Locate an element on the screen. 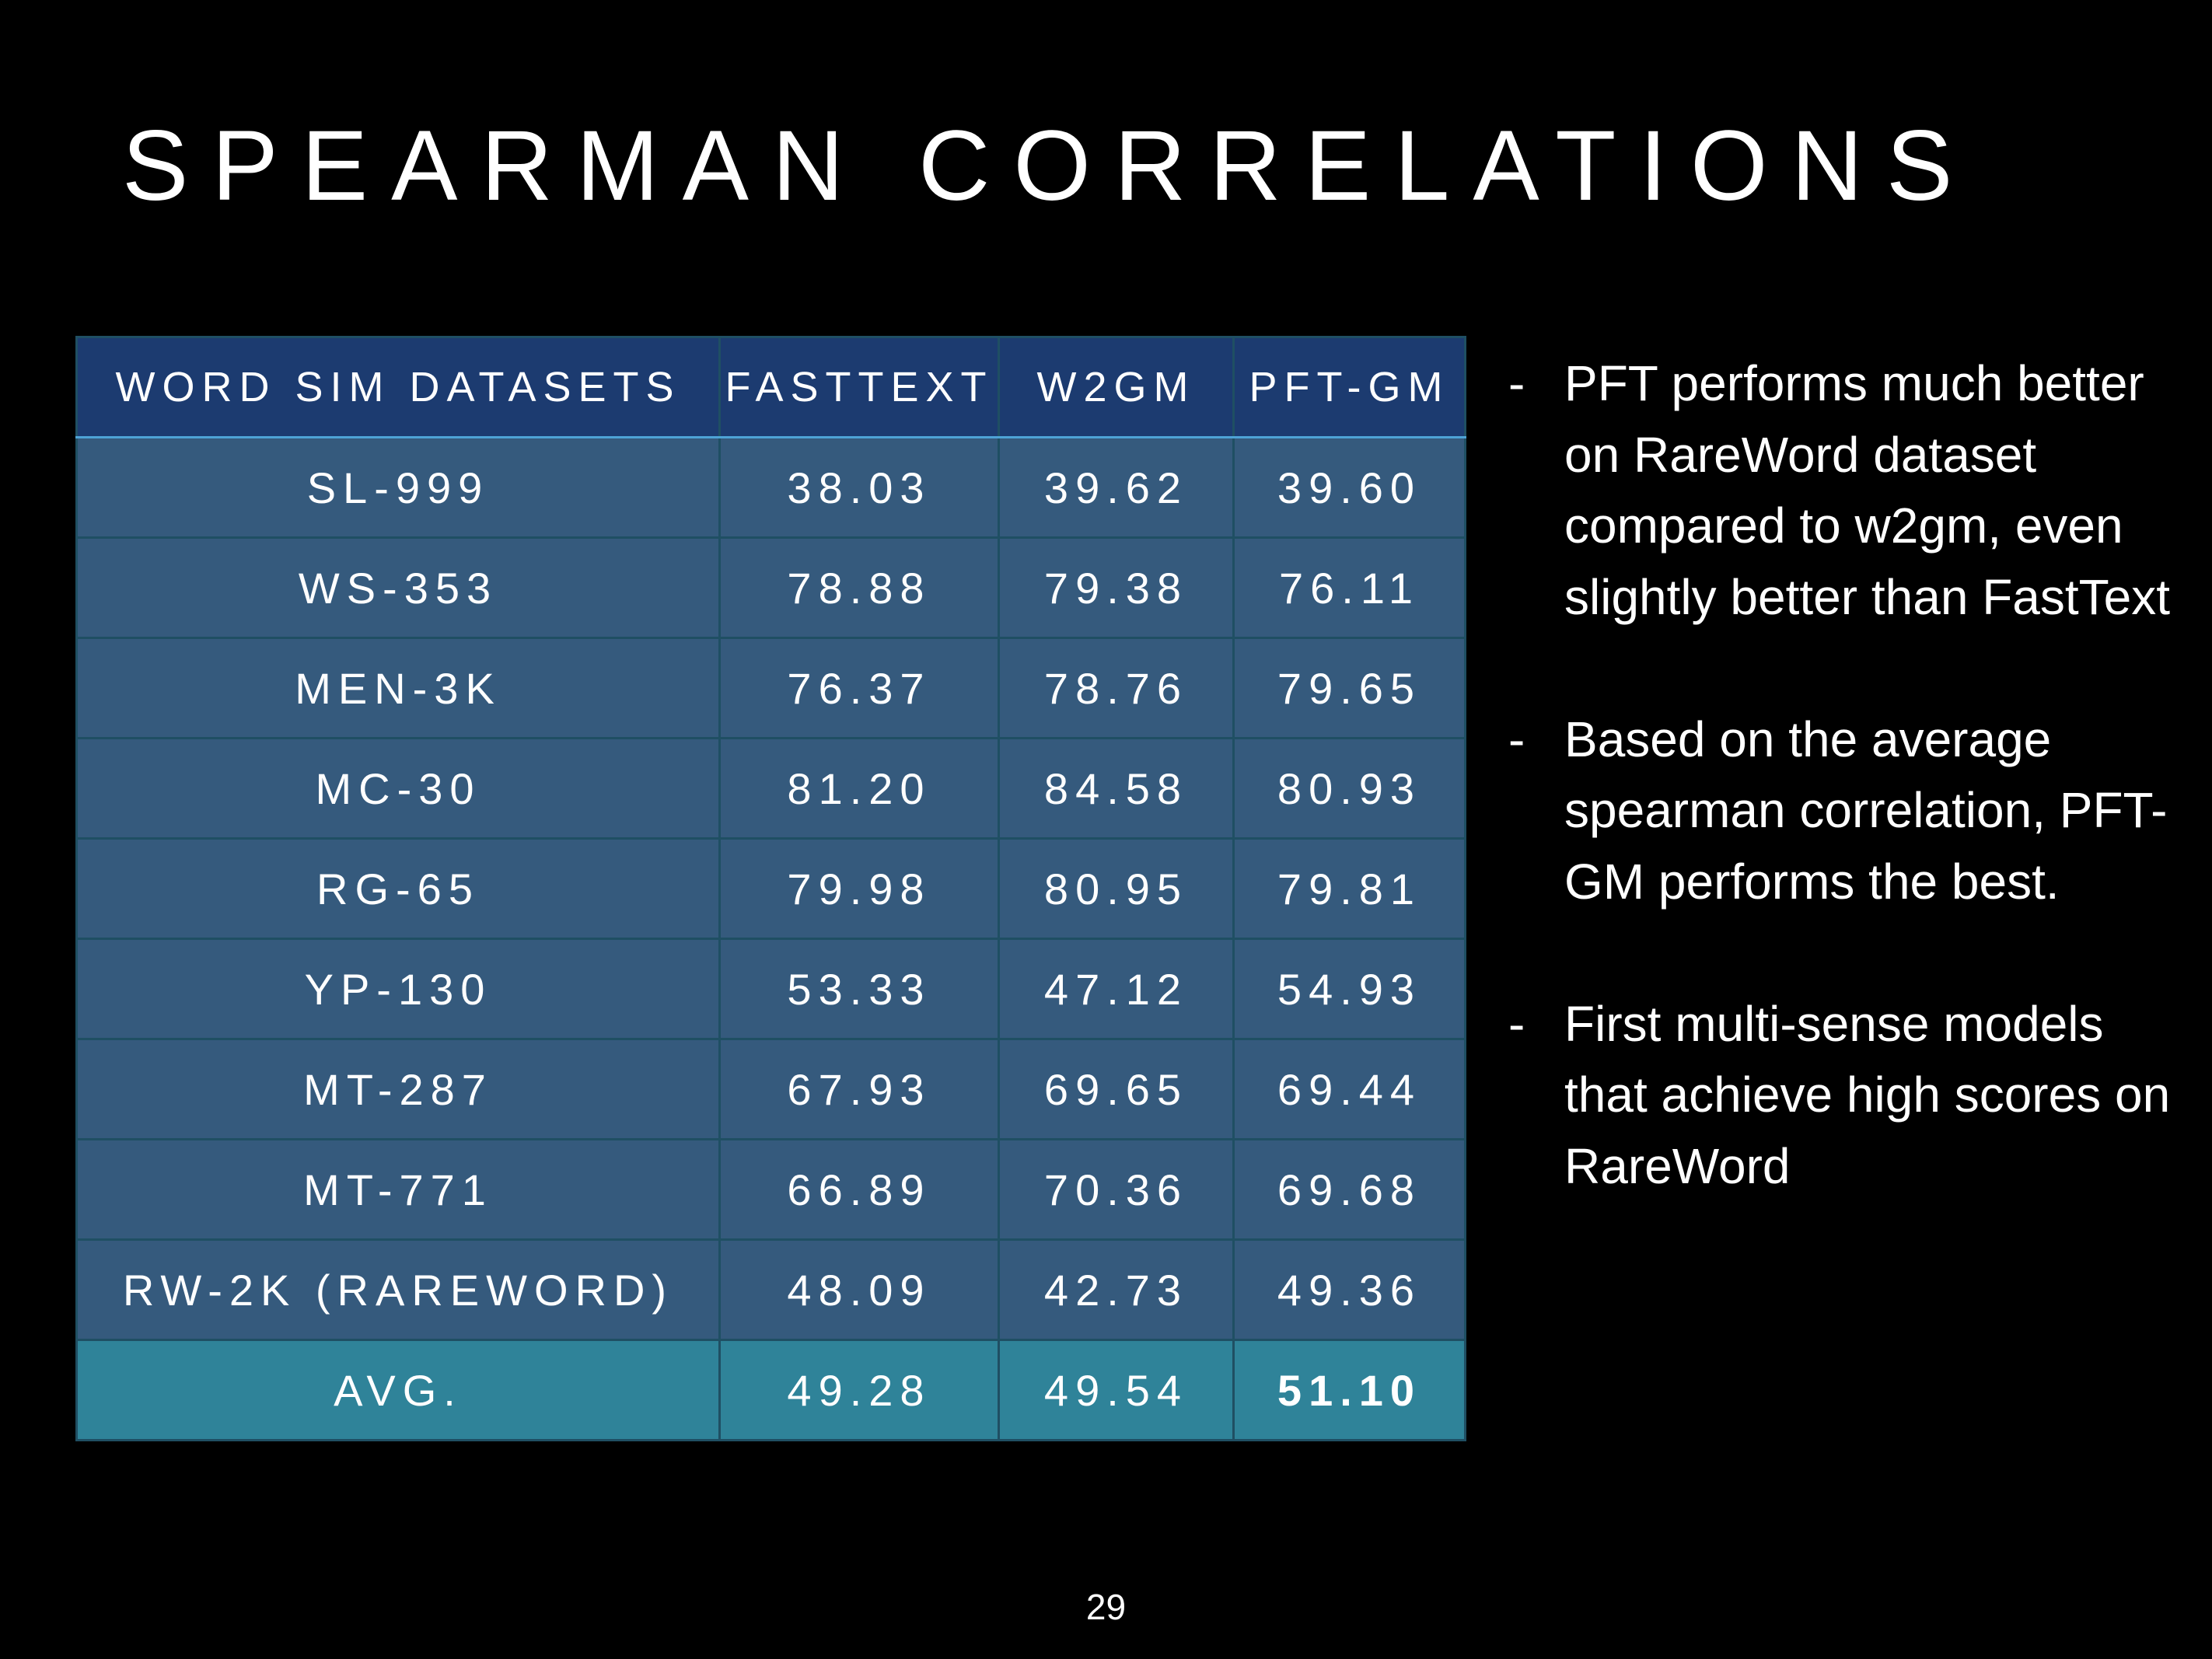  table-header-row: WORD SIM DATASETS FASTTEXT W2GM PFT-GM is located at coordinates (770, 387).